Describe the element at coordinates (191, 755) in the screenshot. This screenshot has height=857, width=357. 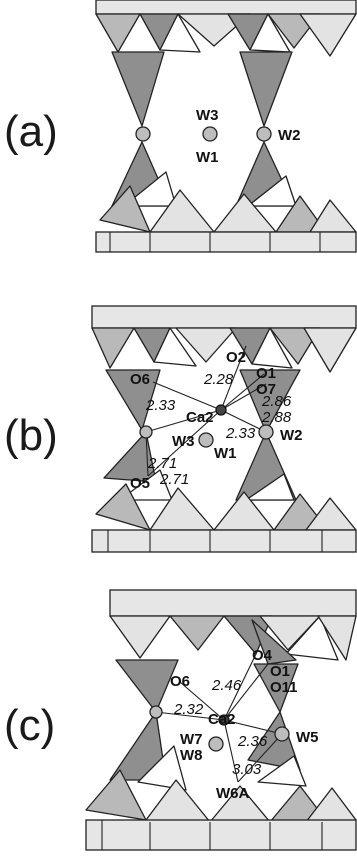
I see `site-label-w8: W8` at that location.